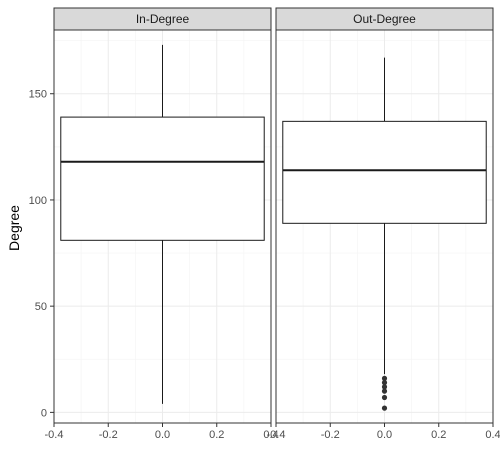 This screenshot has width=500, height=450. I want to click on y-tick-label: 150, so click(38, 95).